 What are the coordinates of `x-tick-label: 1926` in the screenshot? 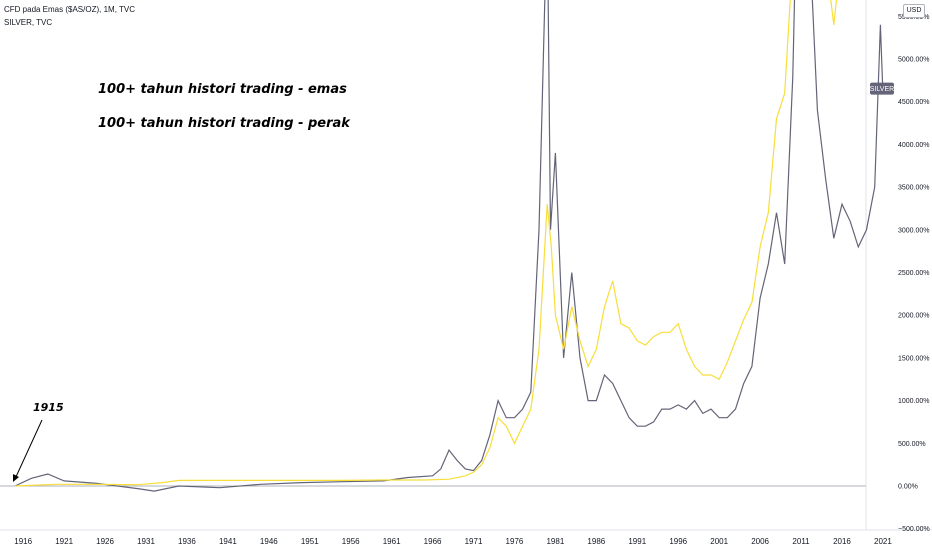 It's located at (105, 541).